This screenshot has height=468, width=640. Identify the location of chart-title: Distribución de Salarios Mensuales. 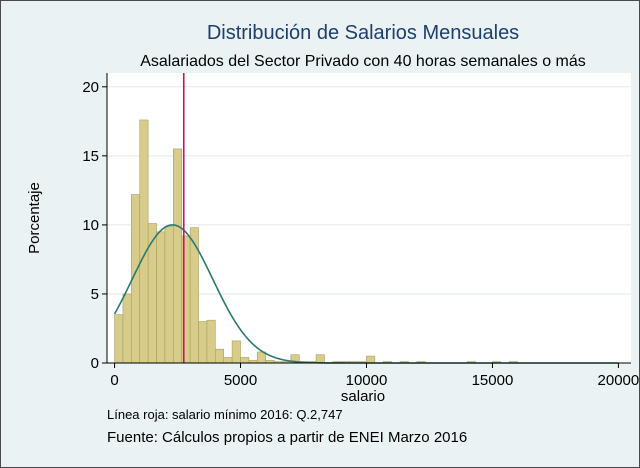
(363, 33).